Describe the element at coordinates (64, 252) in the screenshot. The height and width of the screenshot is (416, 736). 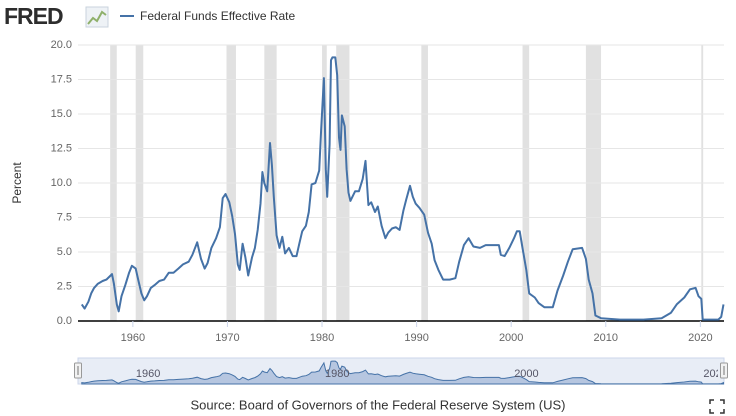
I see `y-tick-label: 5.0` at that location.